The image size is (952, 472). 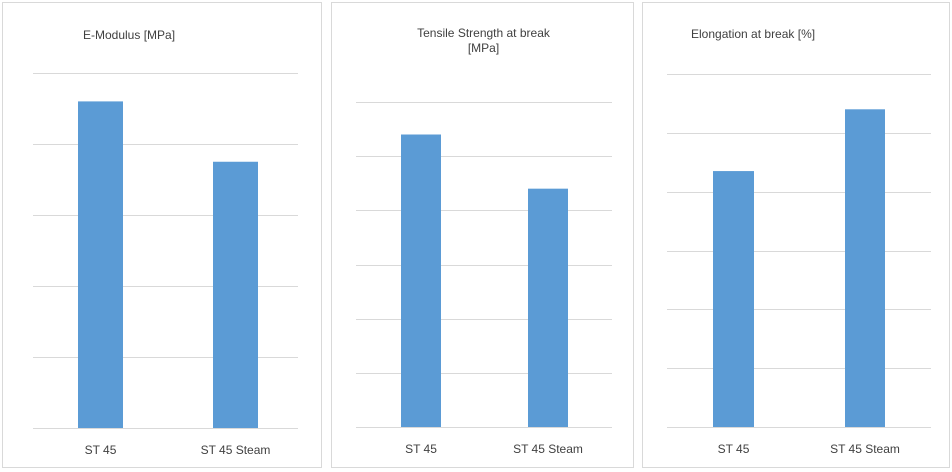 I want to click on chart-title-line-2: [MPa], so click(x=483, y=48).